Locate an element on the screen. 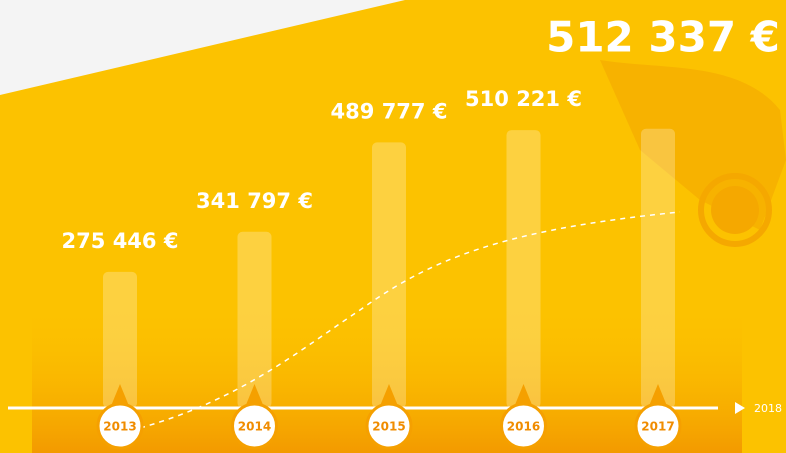  x-tick-label: 2017 is located at coordinates (657, 427).